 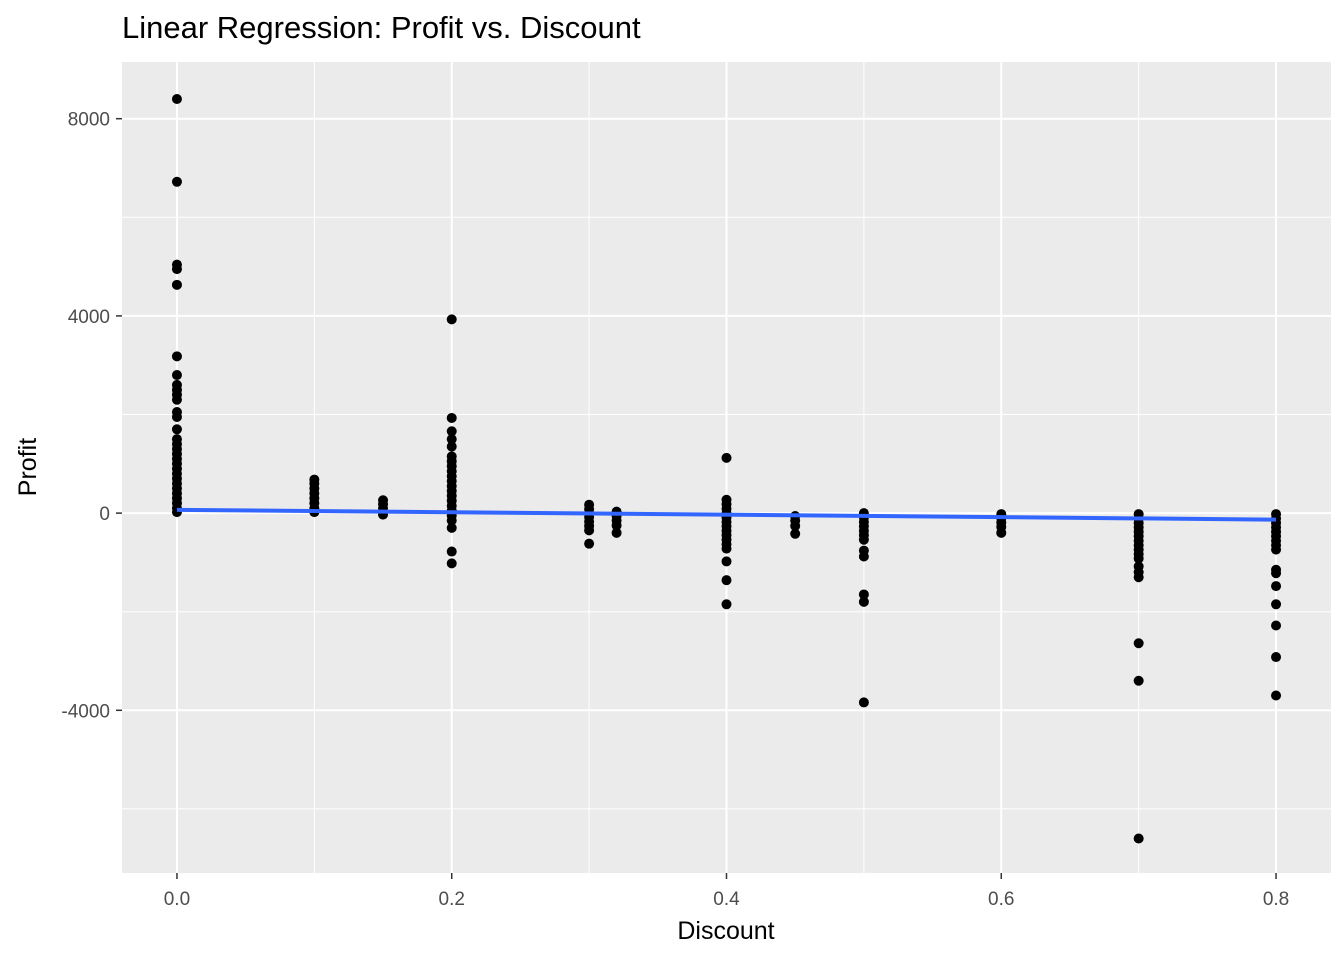 What do you see at coordinates (104, 514) in the screenshot?
I see `y-tick-label: 0` at bounding box center [104, 514].